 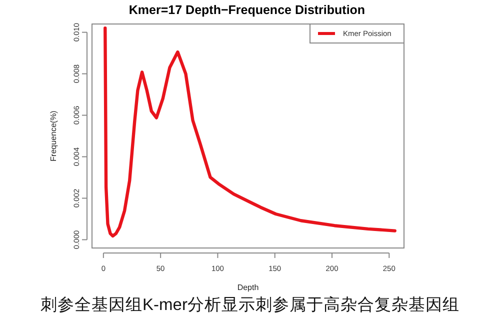 I want to click on y-axis-title: Frequence(%), so click(x=53, y=136).